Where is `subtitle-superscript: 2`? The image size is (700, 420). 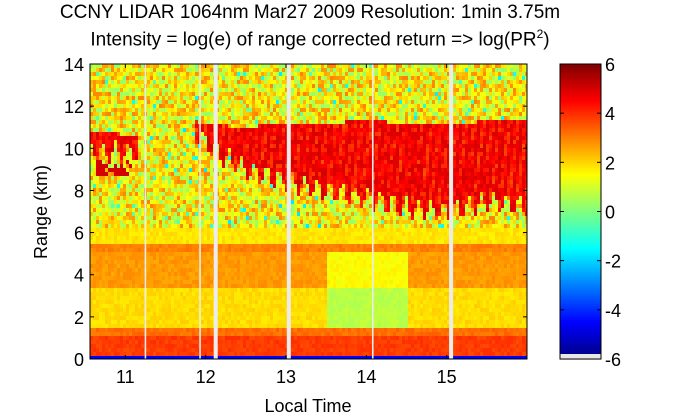 subtitle-superscript: 2 is located at coordinates (540, 34).